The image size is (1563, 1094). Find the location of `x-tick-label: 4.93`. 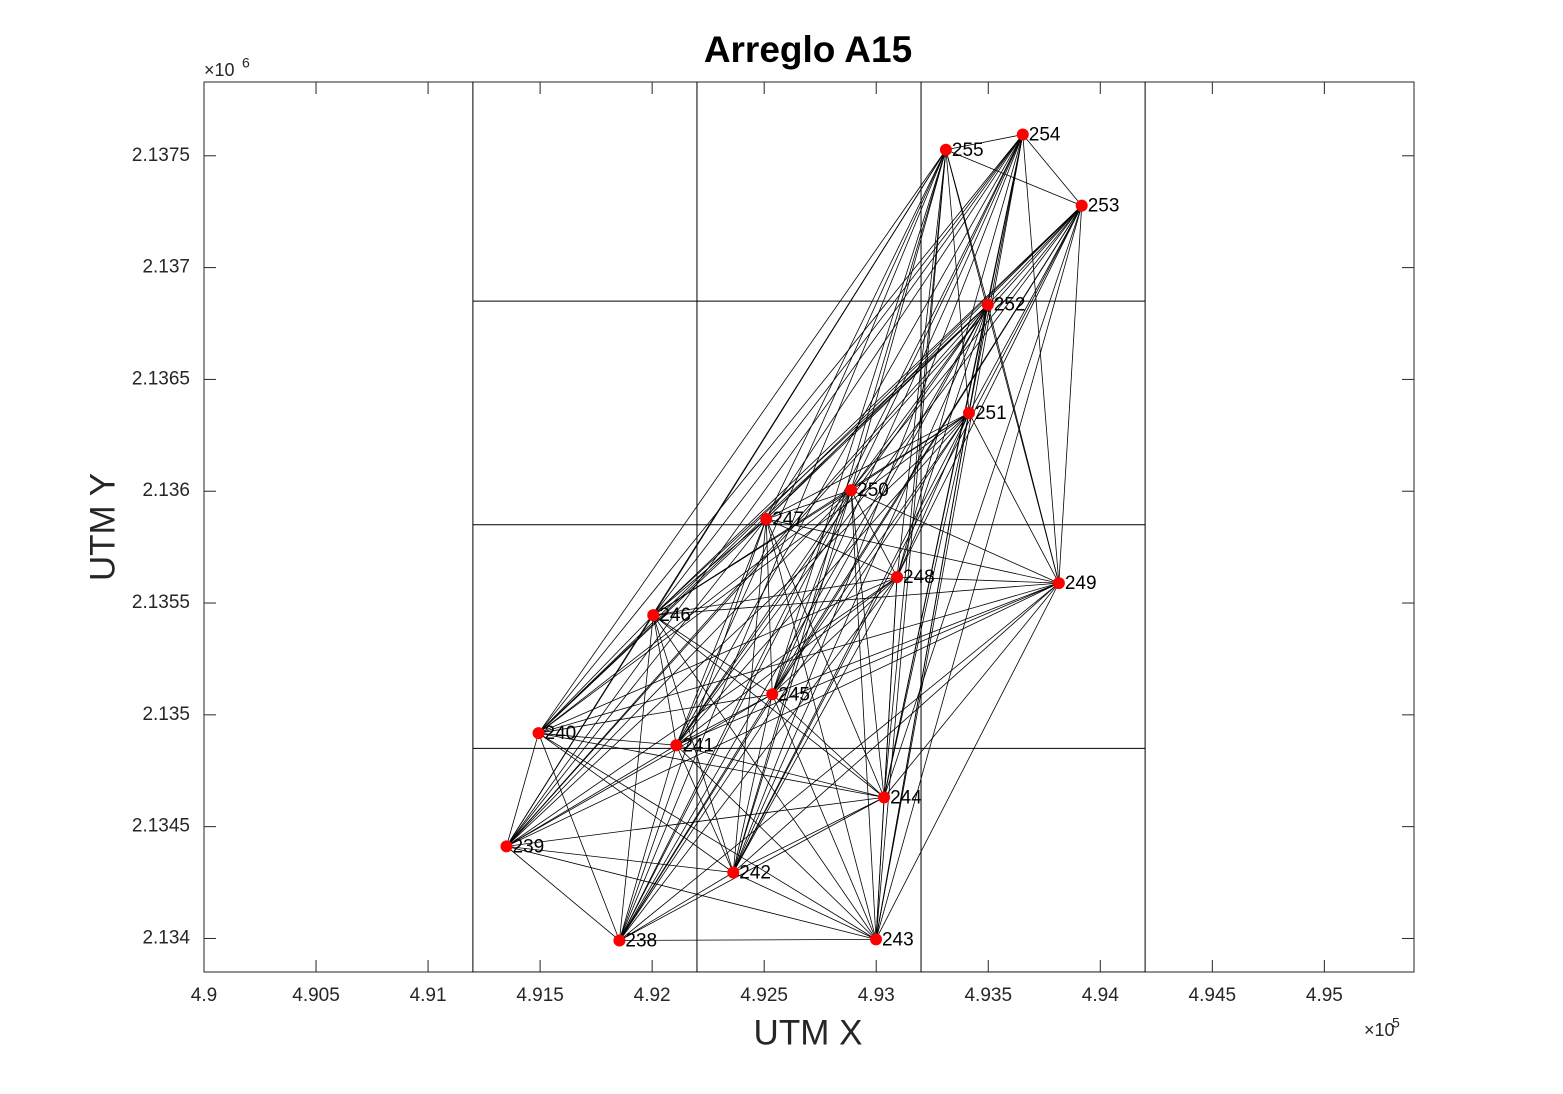

x-tick-label: 4.93 is located at coordinates (876, 995).